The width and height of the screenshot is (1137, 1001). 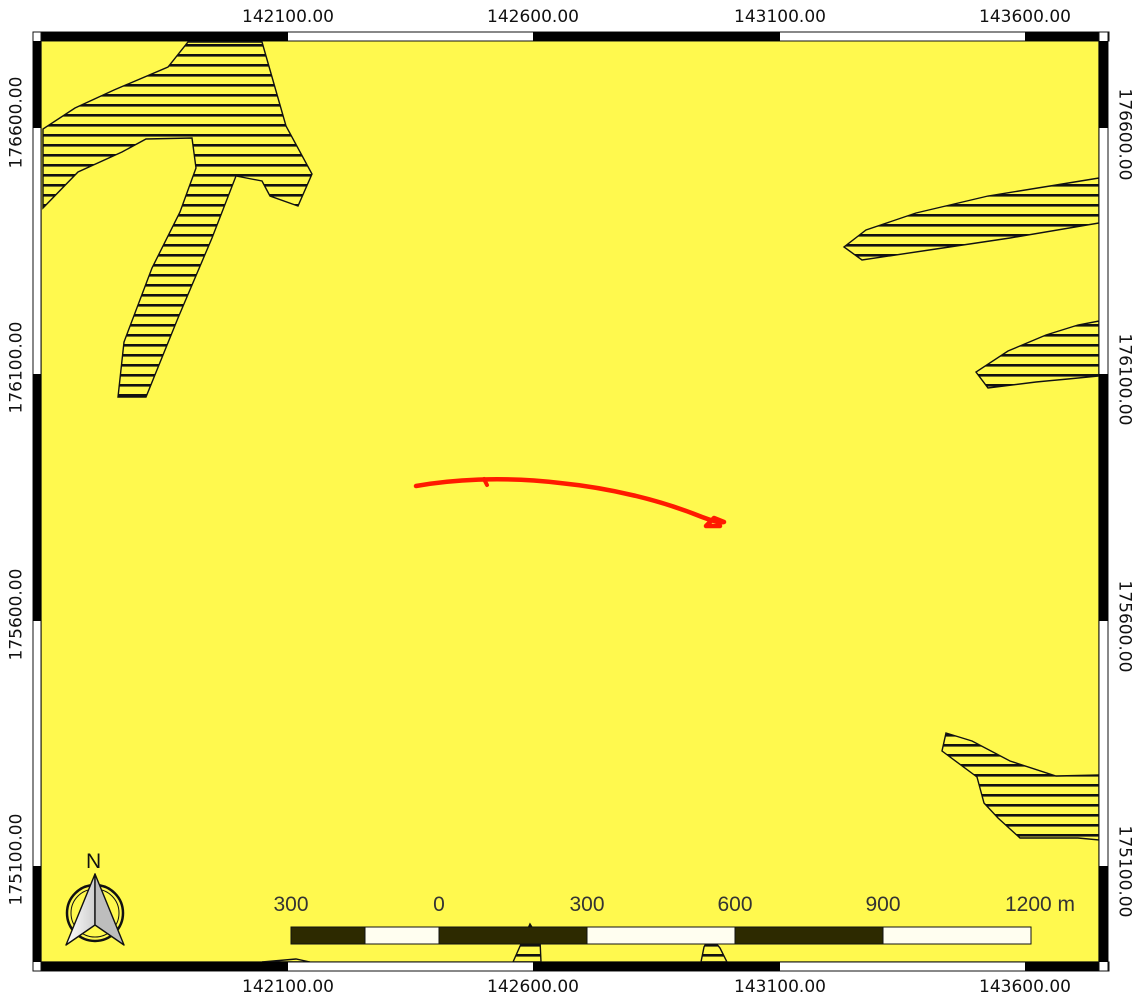 What do you see at coordinates (571, 966) in the screenshot?
I see `ruler-bottom` at bounding box center [571, 966].